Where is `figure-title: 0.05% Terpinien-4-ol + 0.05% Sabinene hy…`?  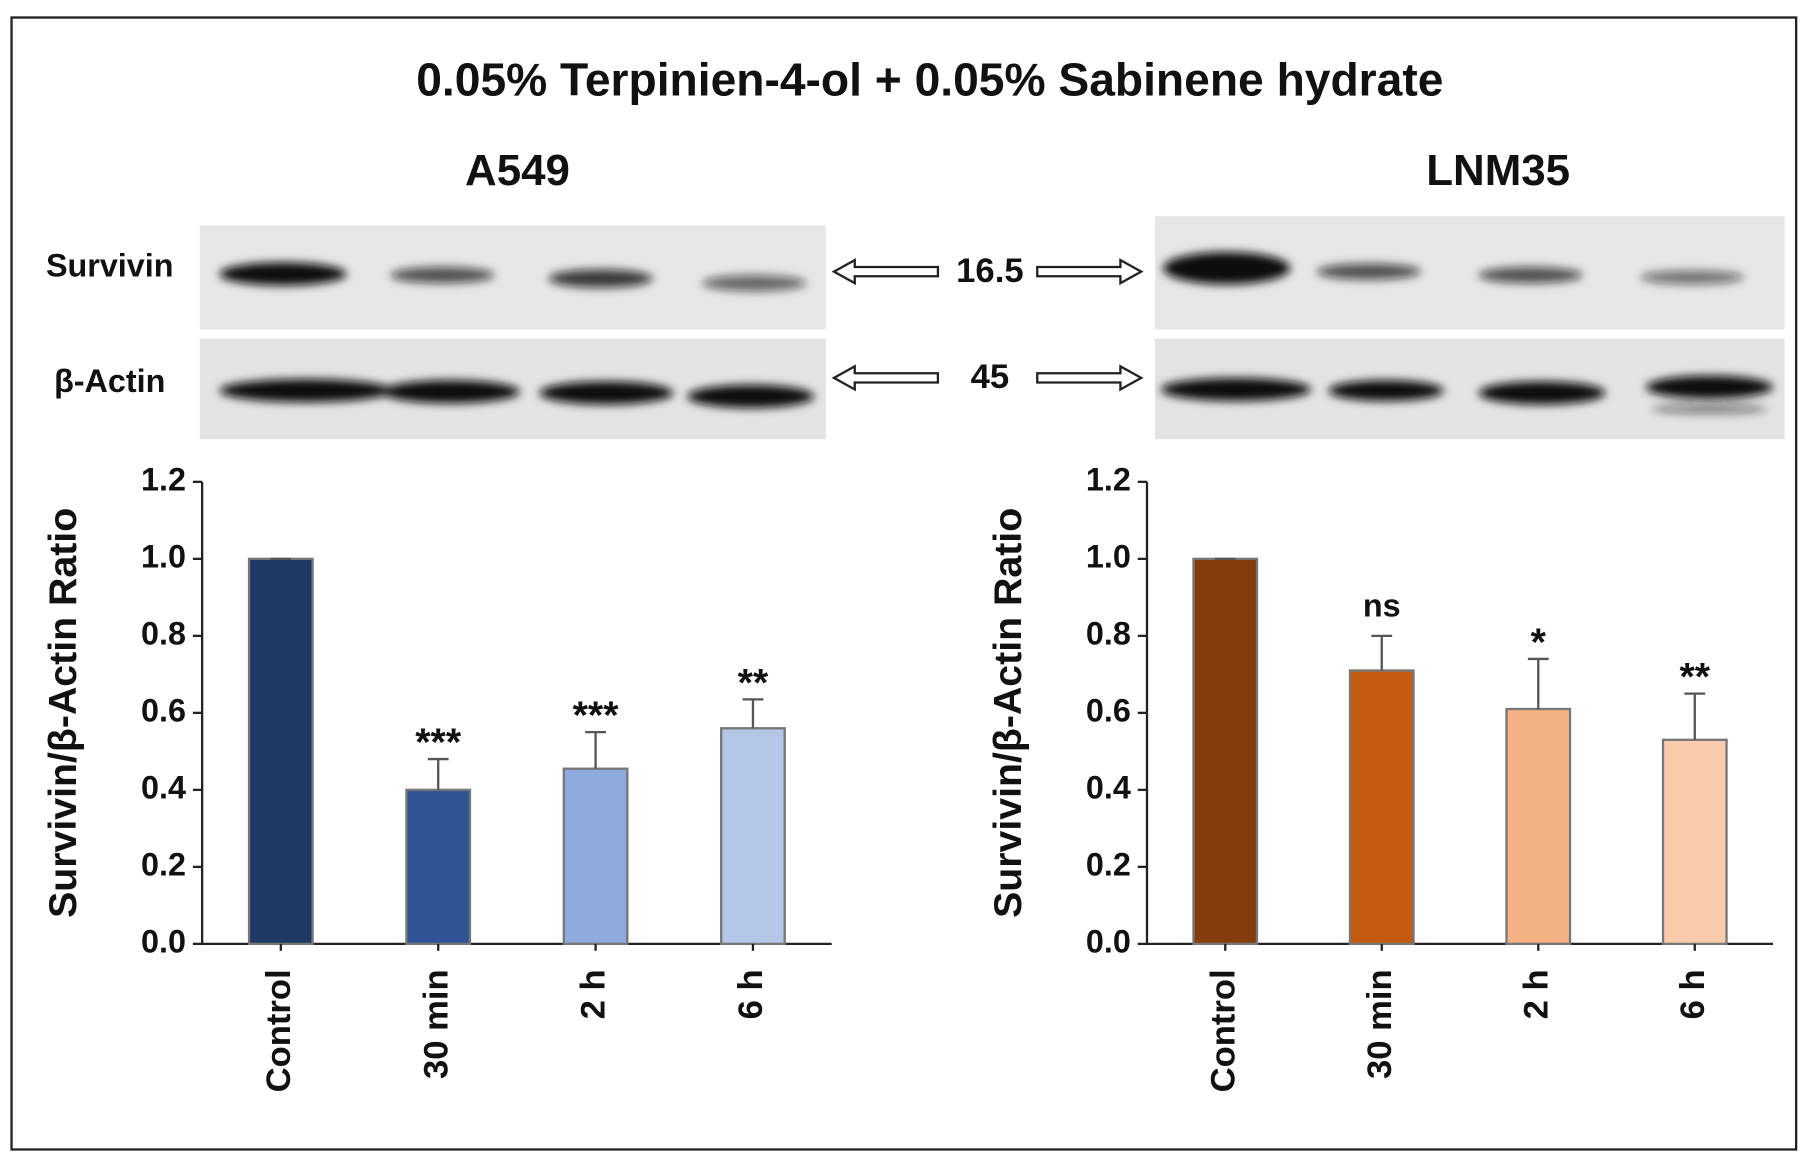 figure-title: 0.05% Terpinien-4-ol + 0.05% Sabinene hy… is located at coordinates (929, 80).